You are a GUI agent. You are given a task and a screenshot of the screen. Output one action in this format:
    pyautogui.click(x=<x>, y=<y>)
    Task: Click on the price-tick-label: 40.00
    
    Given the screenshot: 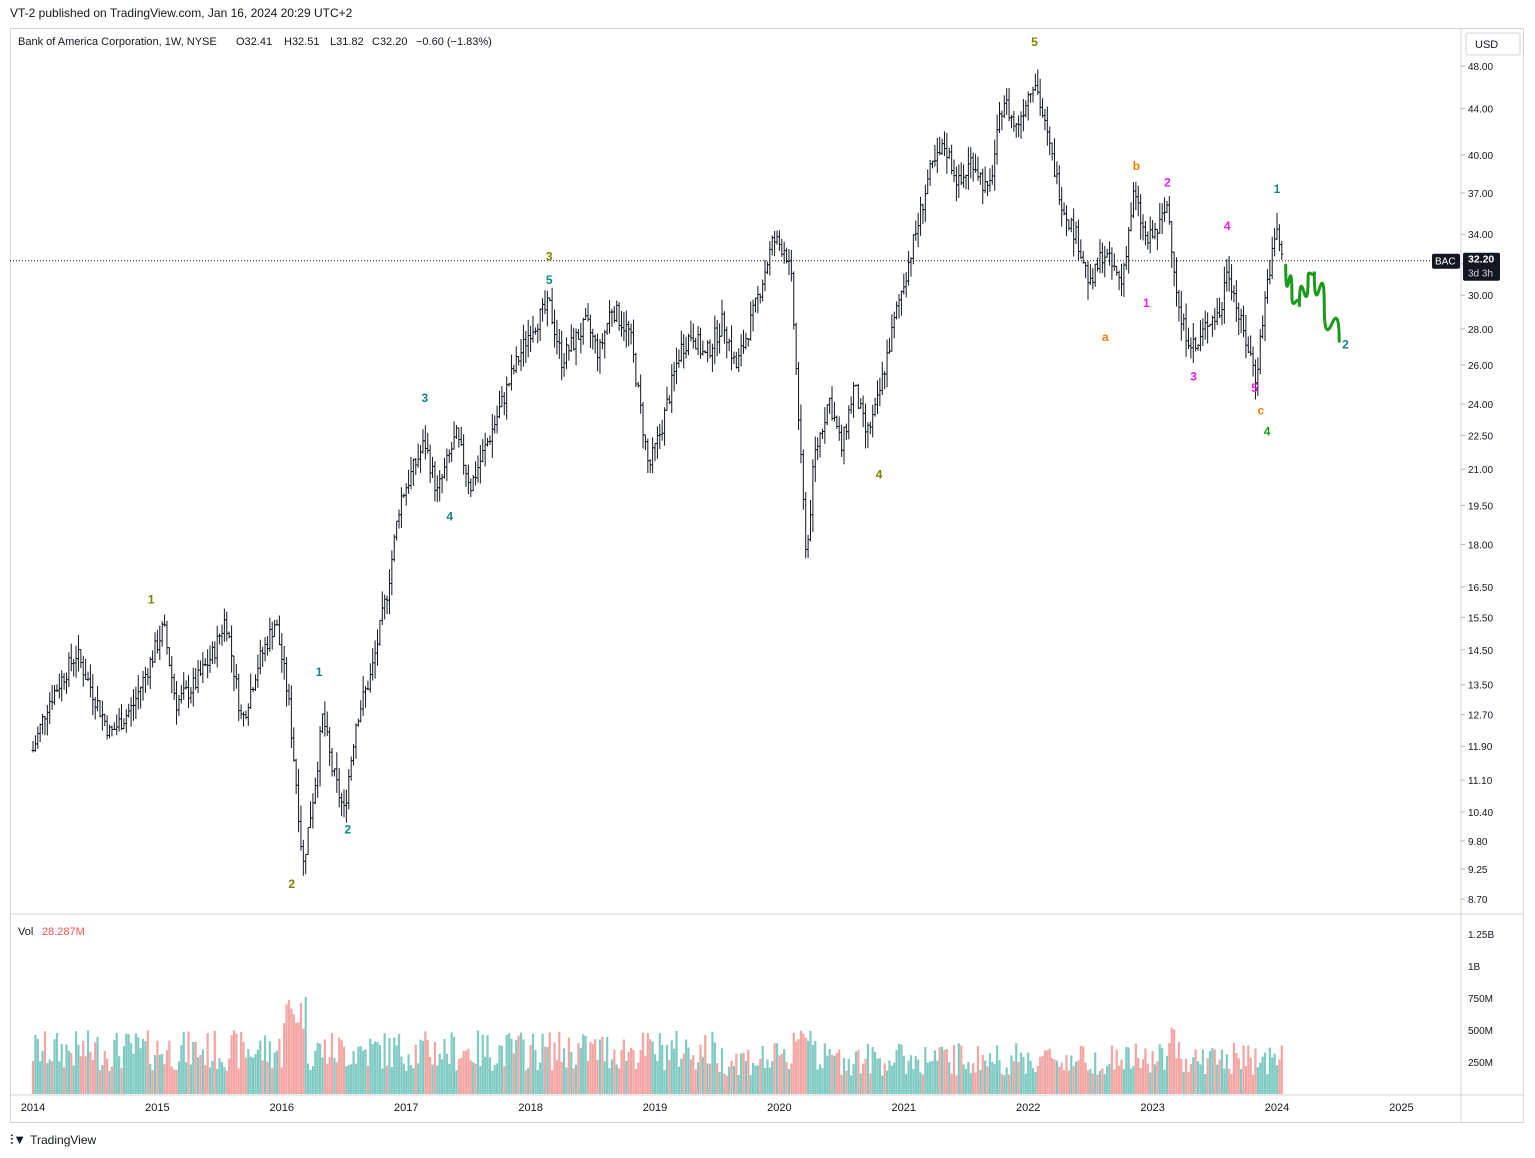 What is the action you would take?
    pyautogui.click(x=1480, y=156)
    